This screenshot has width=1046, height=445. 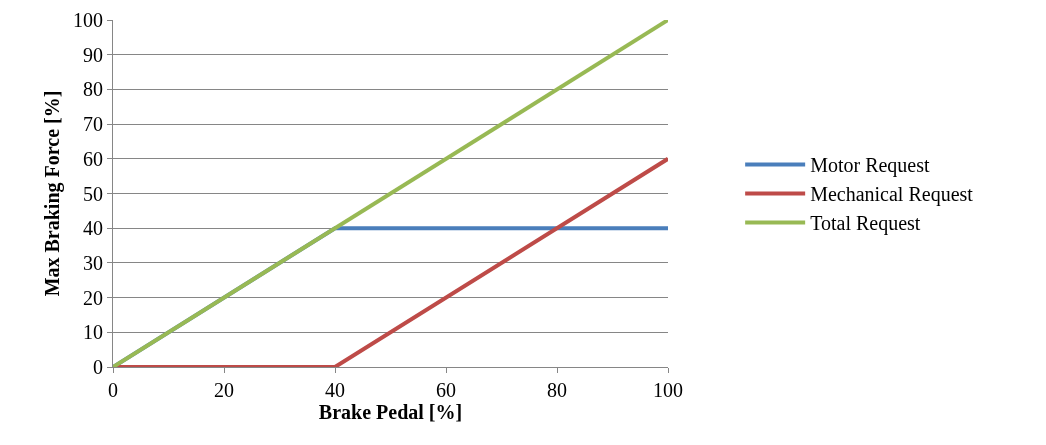 I want to click on y-tick-label: 70, so click(x=93, y=124).